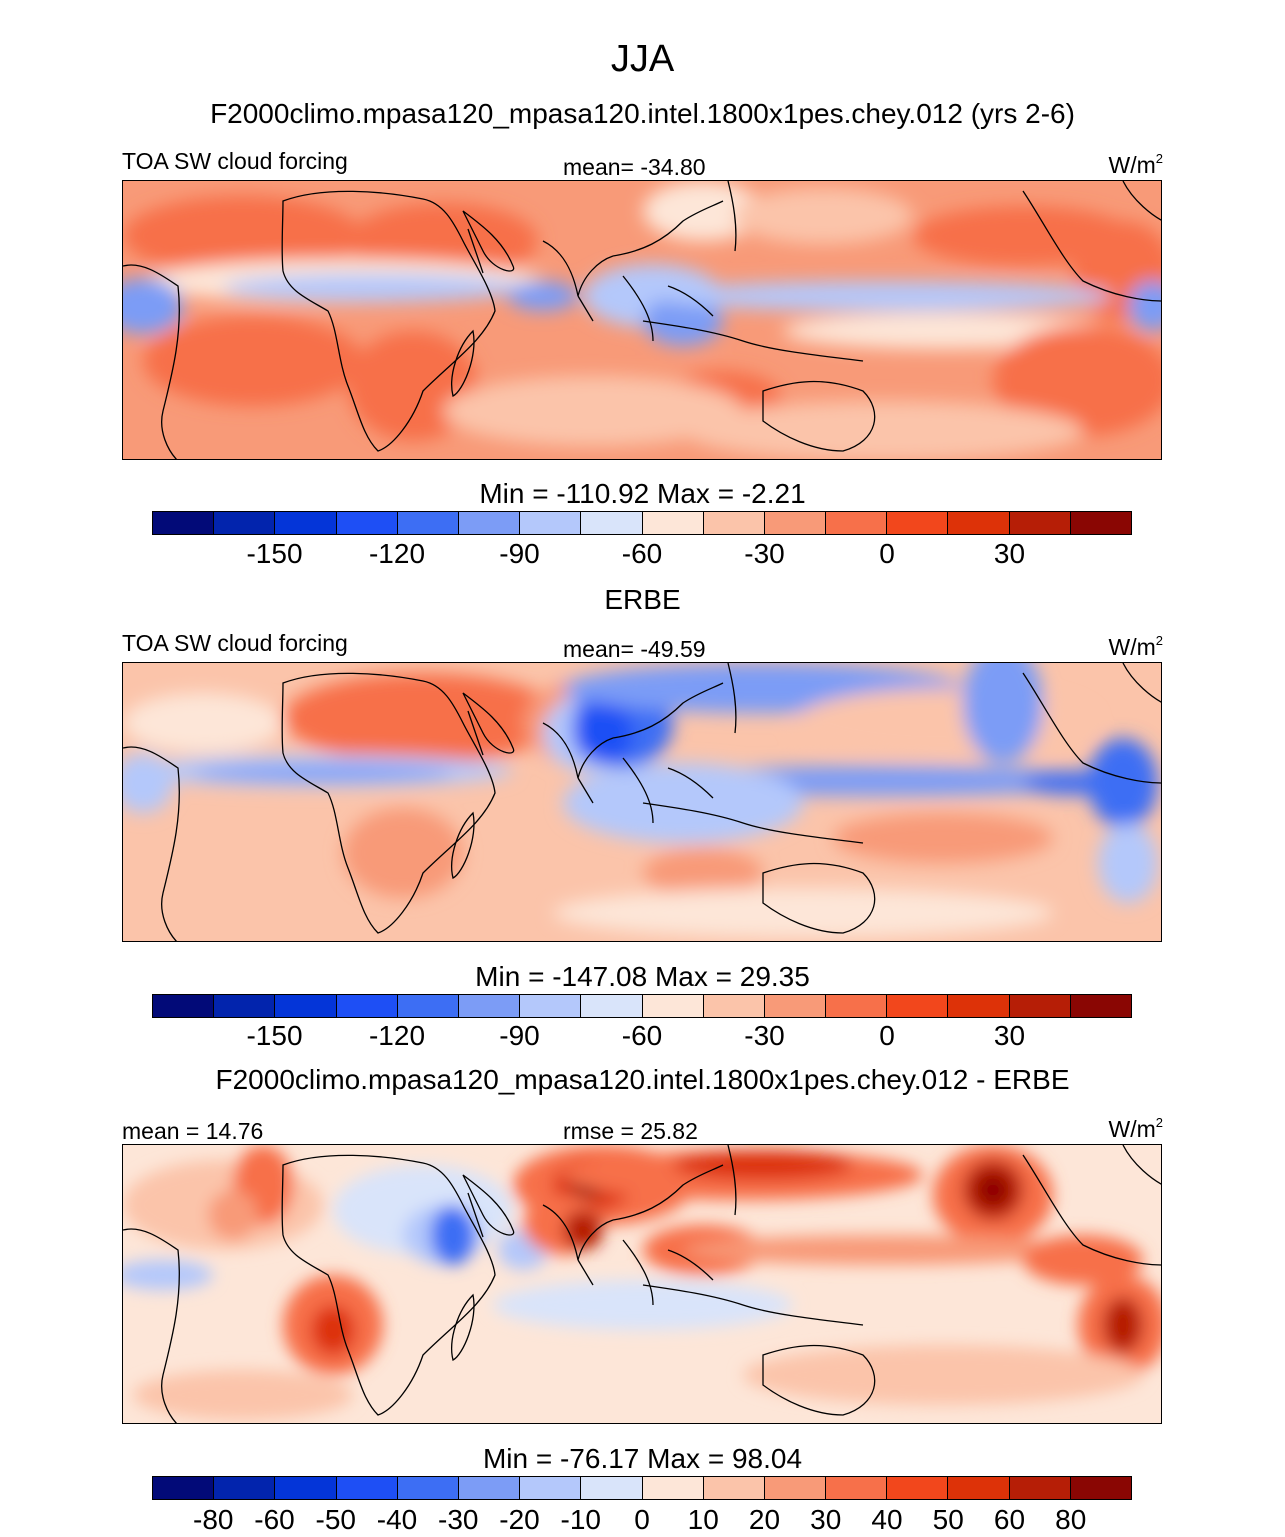 The image size is (1285, 1537). What do you see at coordinates (642, 59) in the screenshot?
I see `page-title: JJA` at bounding box center [642, 59].